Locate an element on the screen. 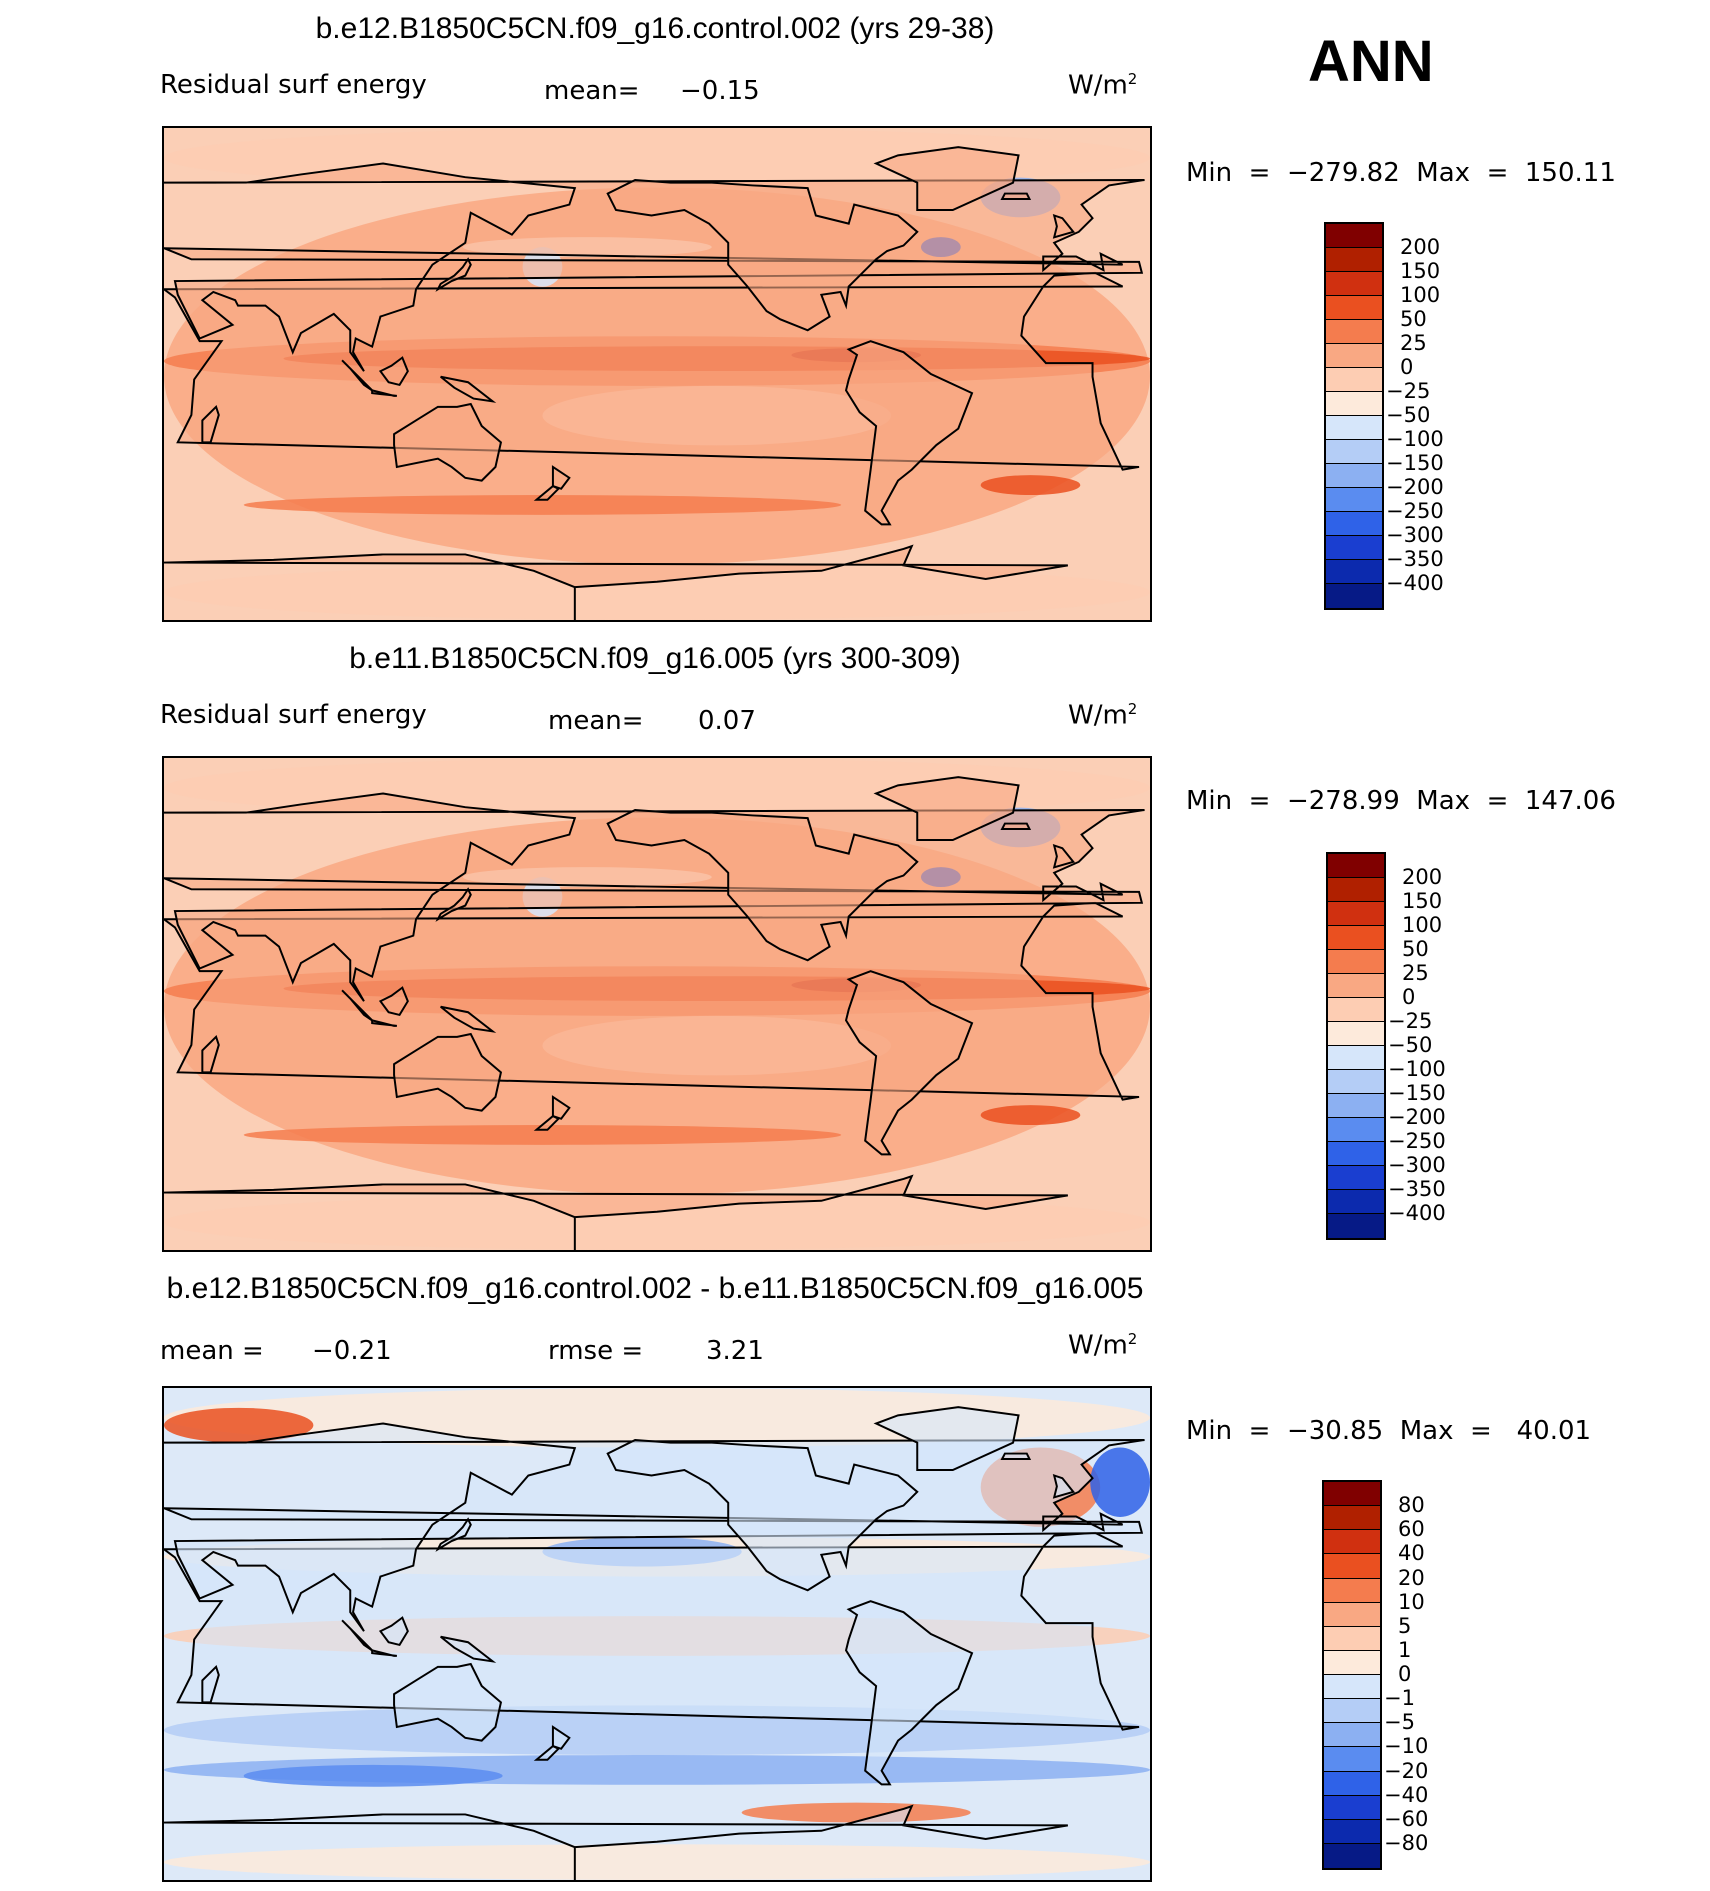 The width and height of the screenshot is (1710, 1891). panel-3-min-max: Min = −30.85 Max = 40.01 is located at coordinates (1389, 1431).